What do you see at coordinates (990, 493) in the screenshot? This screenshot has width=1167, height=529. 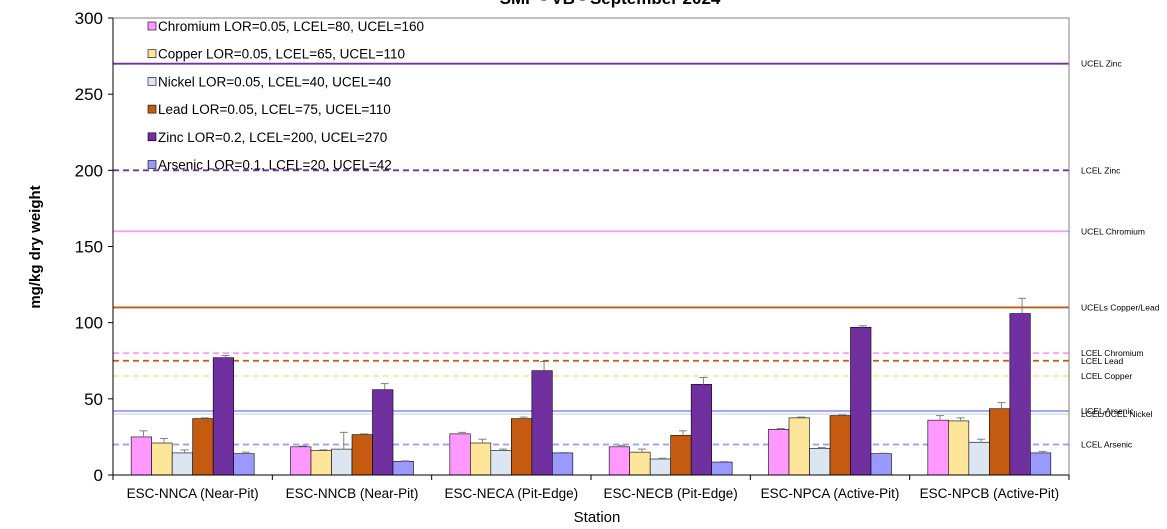 I see `x-tick-label: ESC-NPCB (Active-Pit)` at bounding box center [990, 493].